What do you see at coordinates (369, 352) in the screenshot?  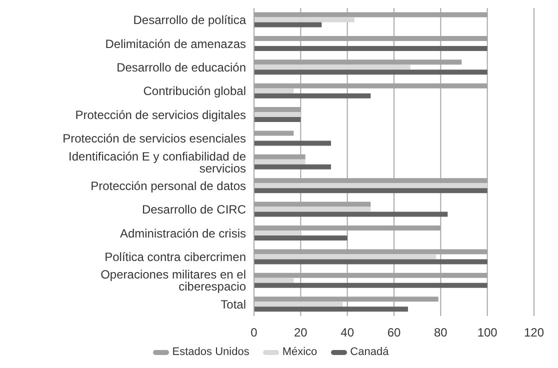 I see `legend-label: Canadá` at bounding box center [369, 352].